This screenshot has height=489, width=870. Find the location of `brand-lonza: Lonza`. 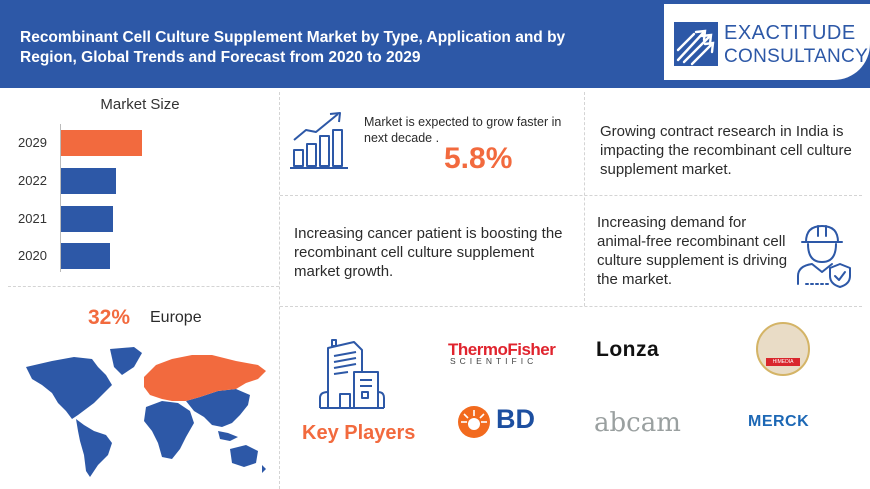

brand-lonza: Lonza is located at coordinates (628, 349).